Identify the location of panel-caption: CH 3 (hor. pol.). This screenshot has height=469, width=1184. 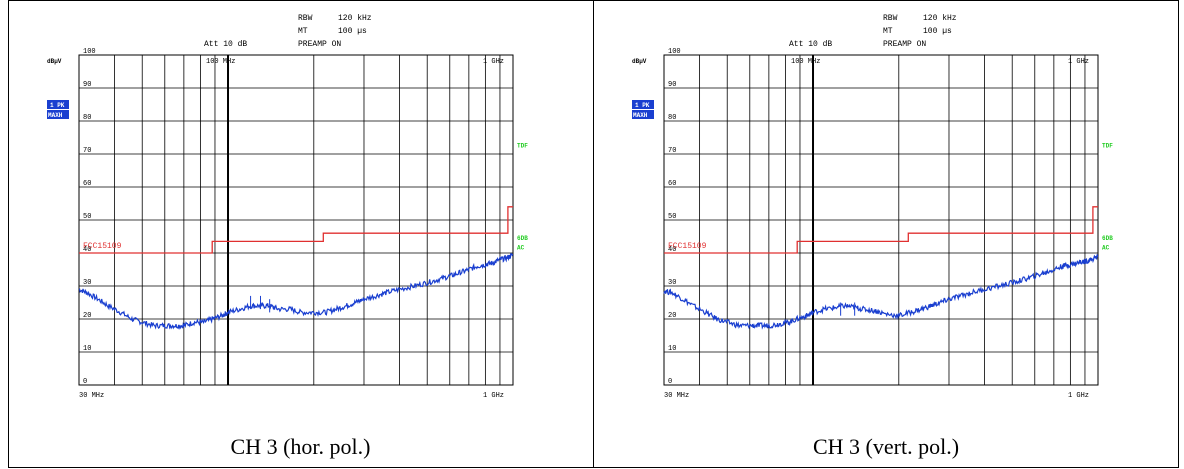
(300, 446).